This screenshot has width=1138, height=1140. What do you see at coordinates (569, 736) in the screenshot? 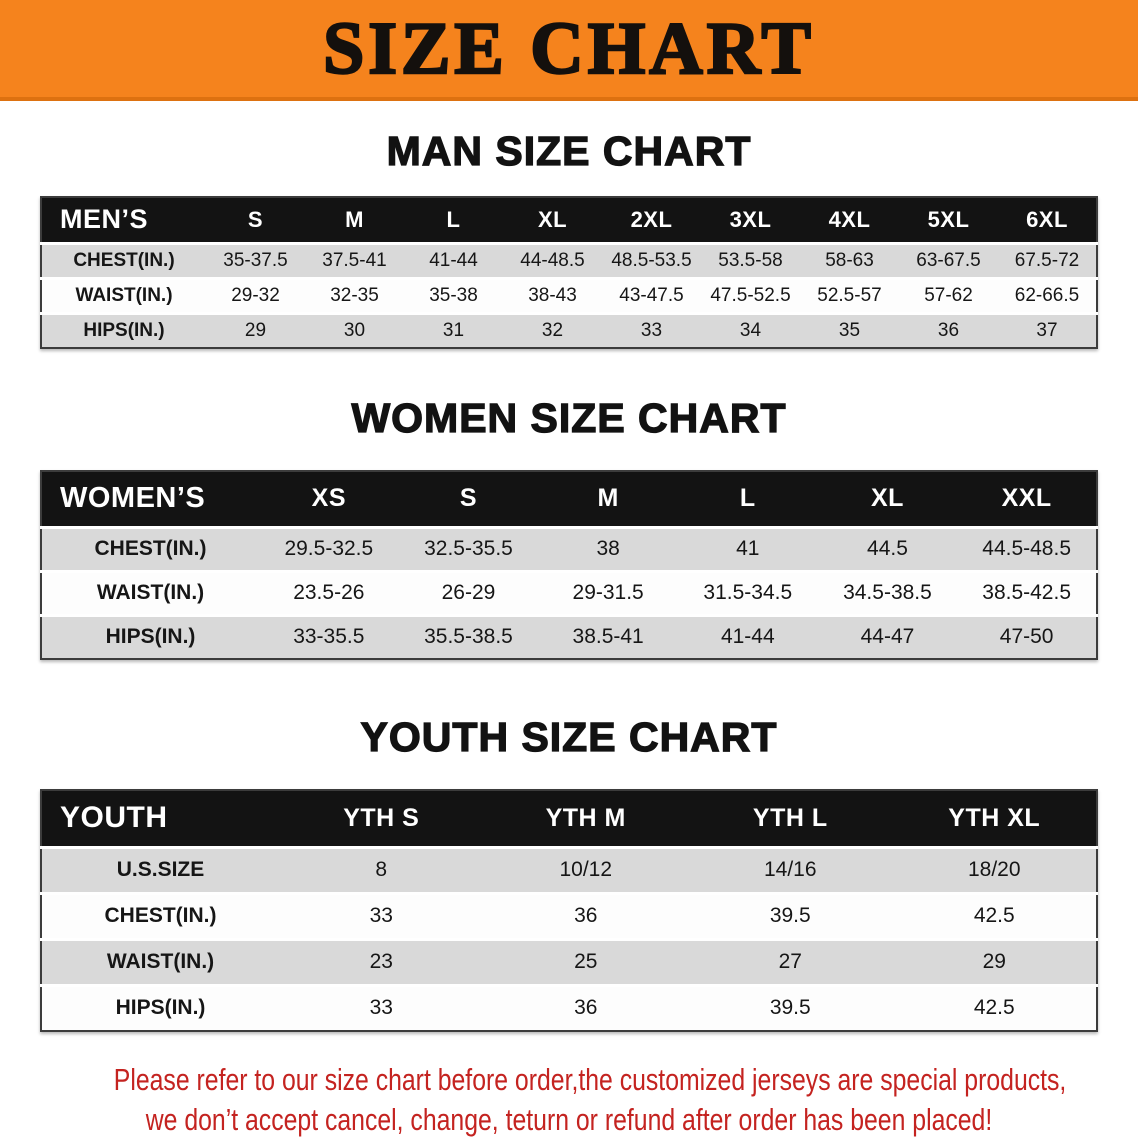
I see `youth-section-heading: YOUTH SIZE CHART` at bounding box center [569, 736].